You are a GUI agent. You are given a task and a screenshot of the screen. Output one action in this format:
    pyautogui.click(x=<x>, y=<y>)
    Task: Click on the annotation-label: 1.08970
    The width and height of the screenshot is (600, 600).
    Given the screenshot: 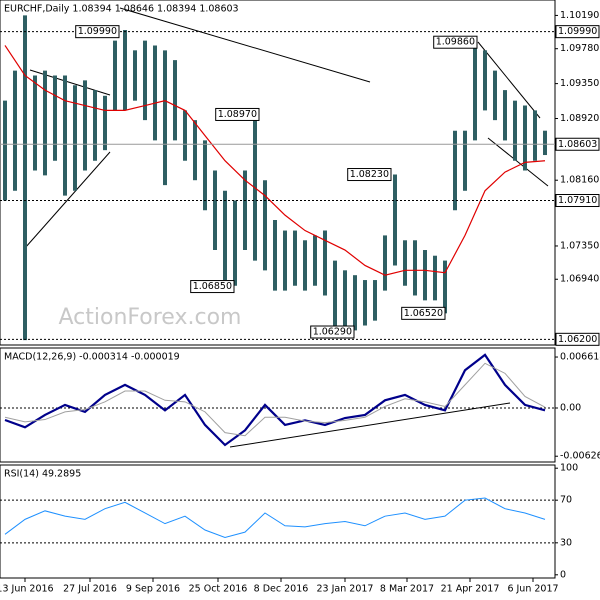 What is the action you would take?
    pyautogui.click(x=237, y=114)
    